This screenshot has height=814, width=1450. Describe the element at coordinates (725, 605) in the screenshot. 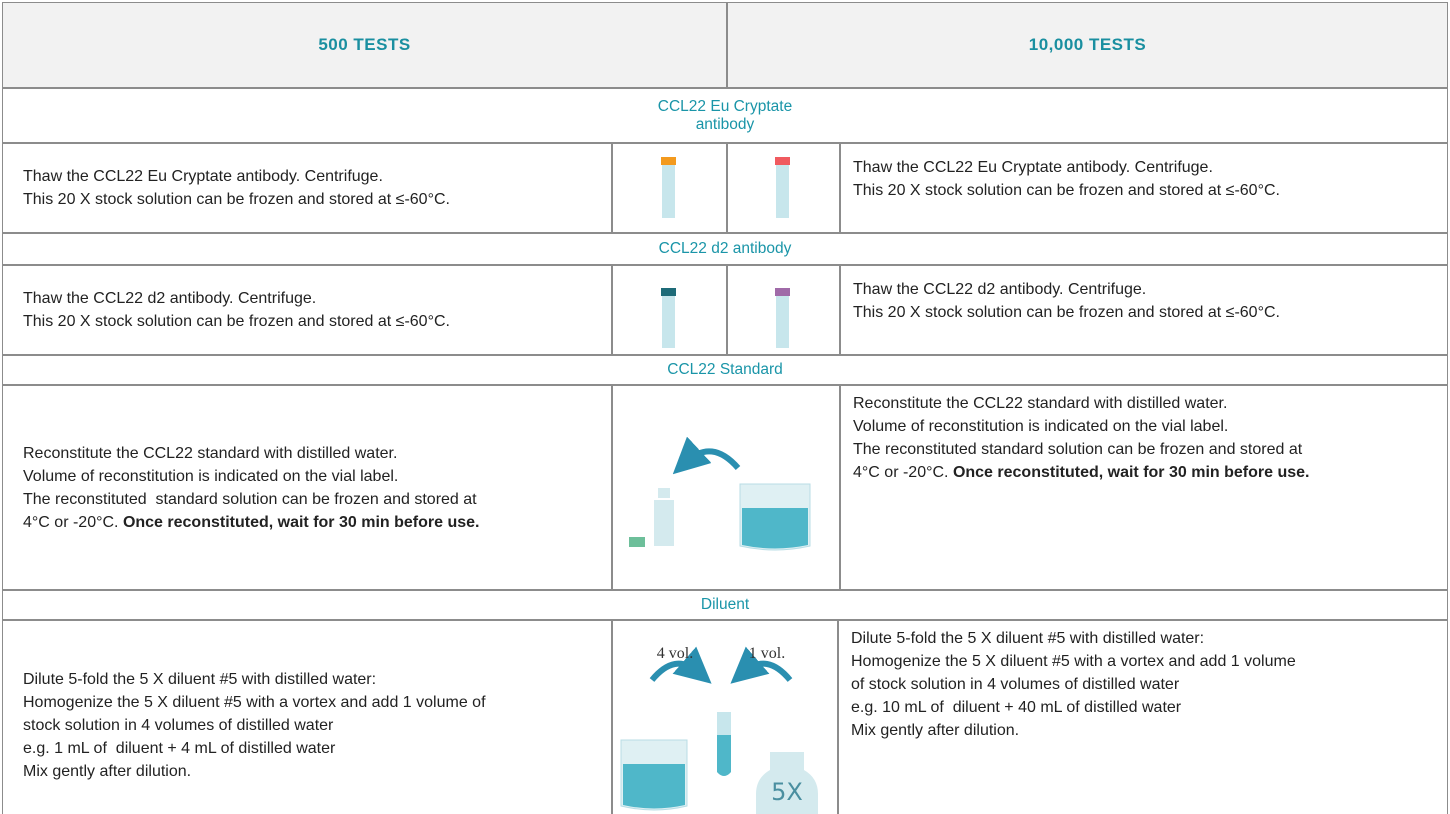

I see `section-title: Diluent` at that location.